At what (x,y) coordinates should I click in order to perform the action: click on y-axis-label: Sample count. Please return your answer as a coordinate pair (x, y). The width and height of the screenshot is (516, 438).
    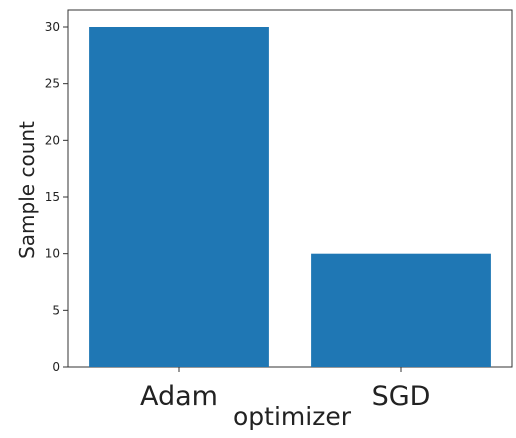
    Looking at the image, I should click on (27, 190).